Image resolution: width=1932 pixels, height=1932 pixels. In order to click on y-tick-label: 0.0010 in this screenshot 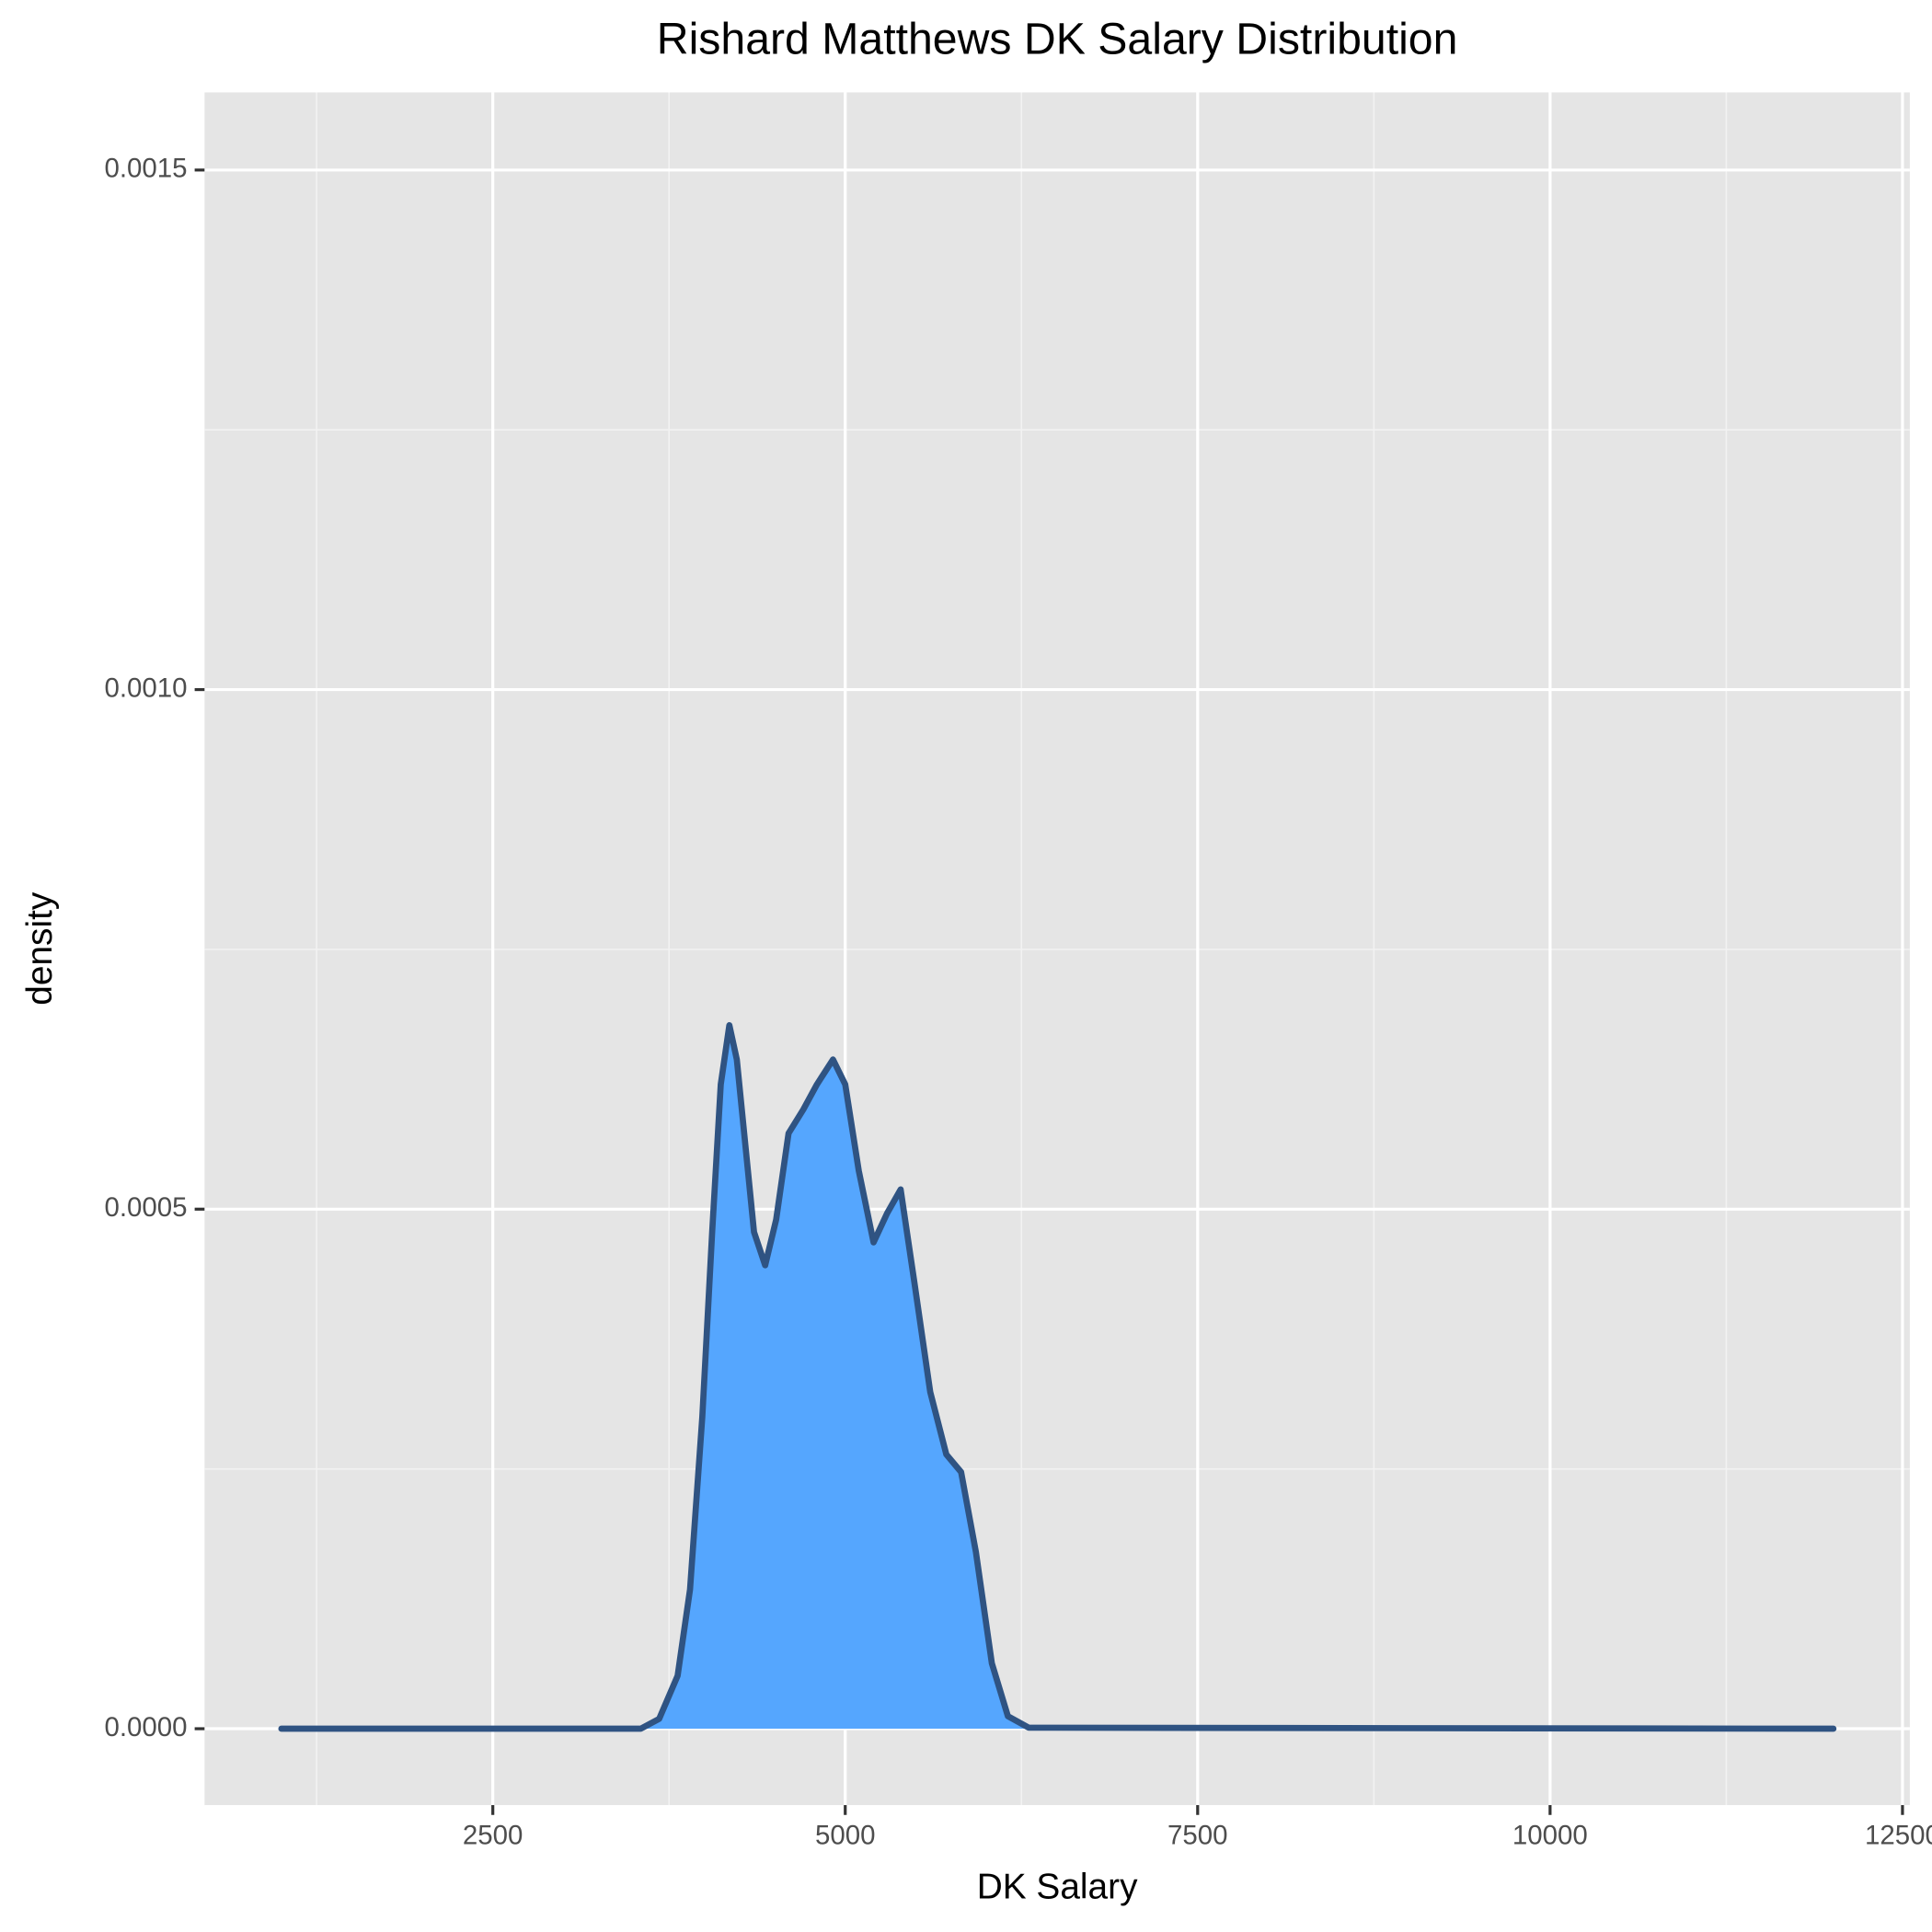, I will do `click(145, 688)`.